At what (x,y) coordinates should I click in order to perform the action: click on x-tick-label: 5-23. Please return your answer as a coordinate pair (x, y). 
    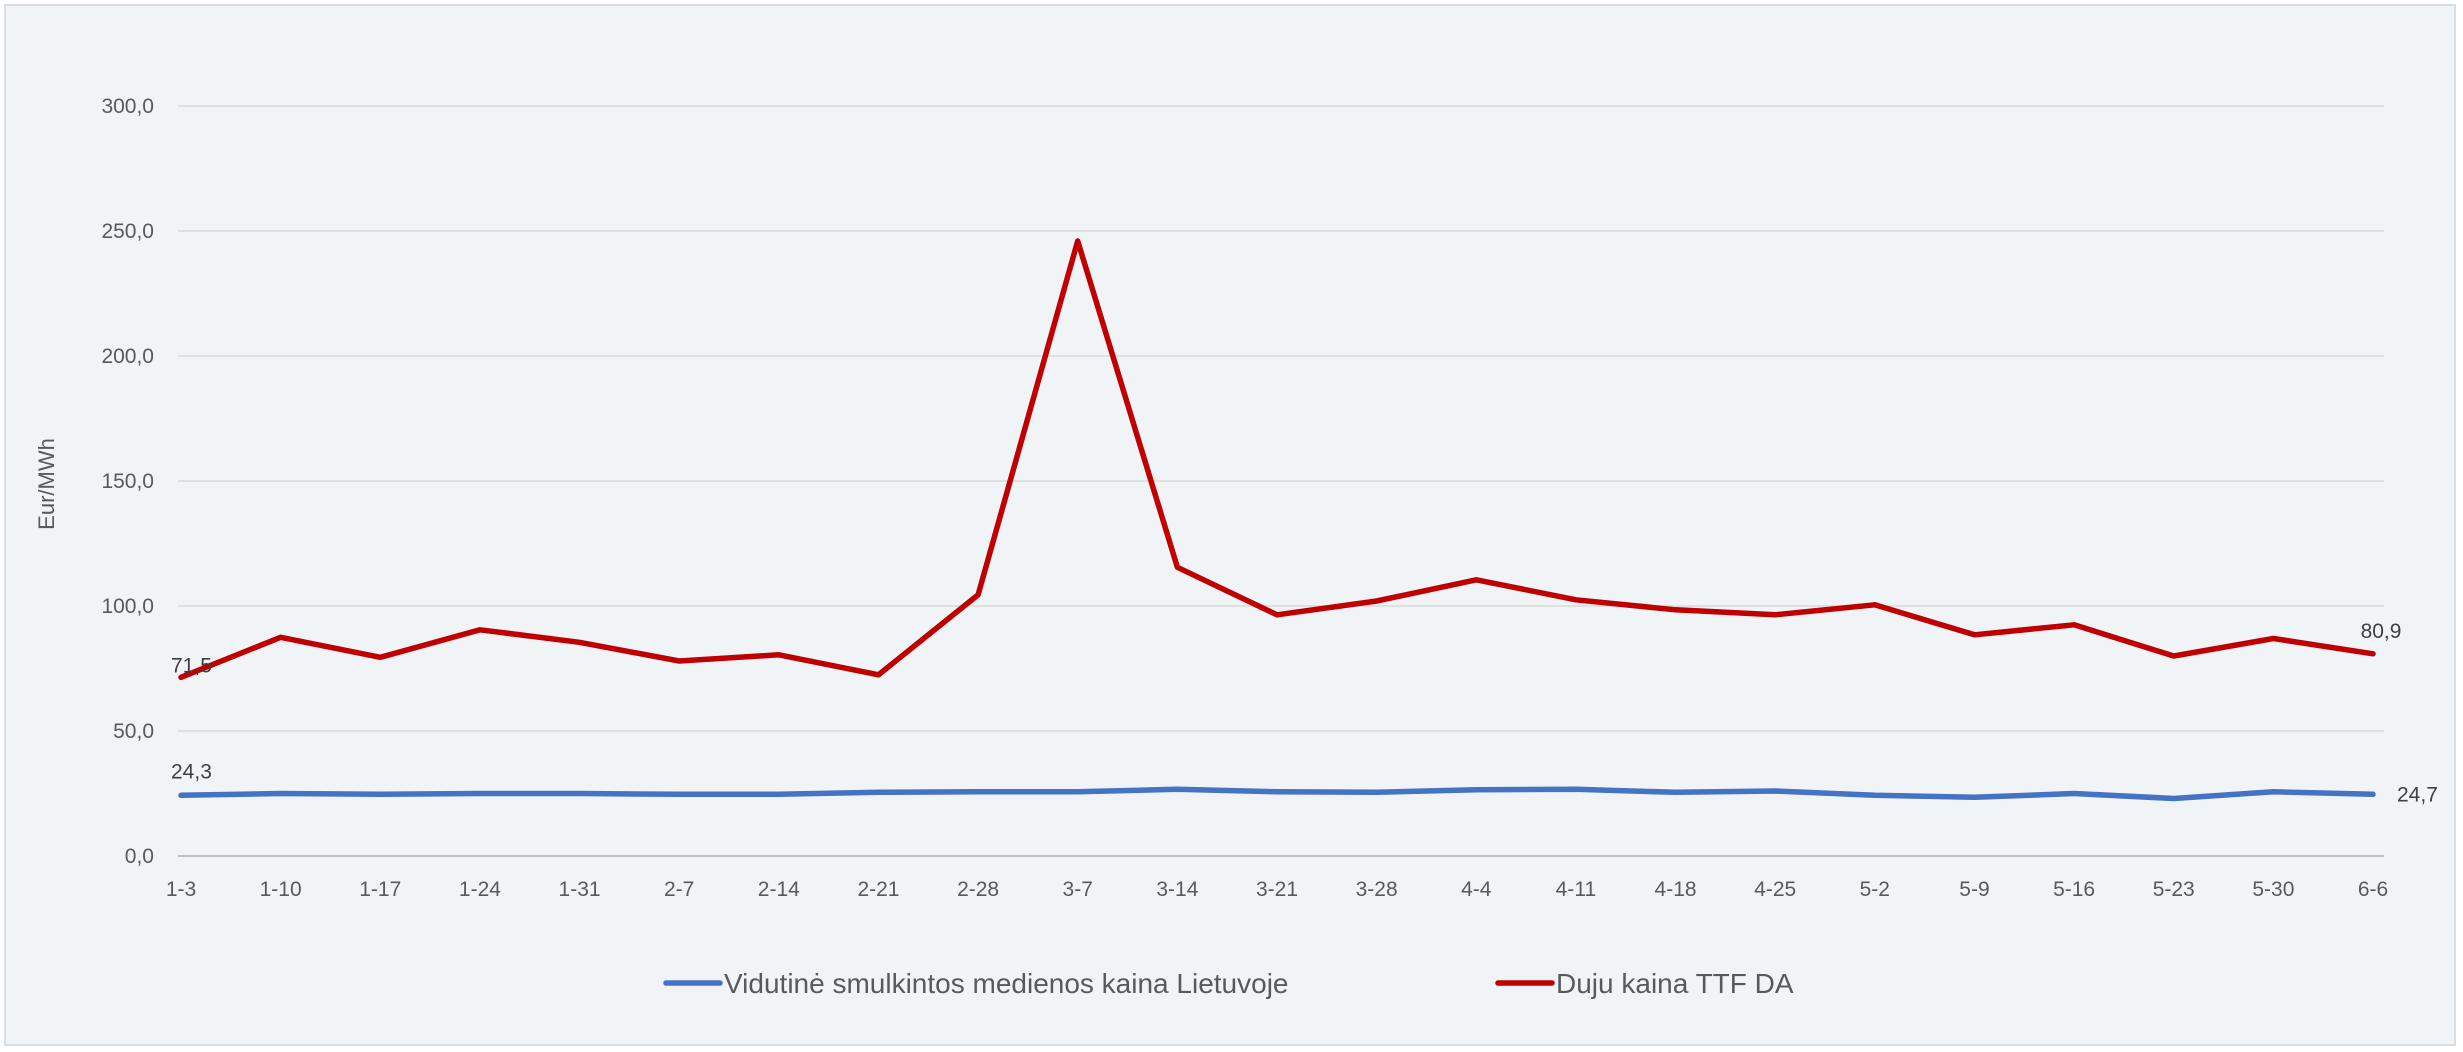
    Looking at the image, I should click on (2174, 889).